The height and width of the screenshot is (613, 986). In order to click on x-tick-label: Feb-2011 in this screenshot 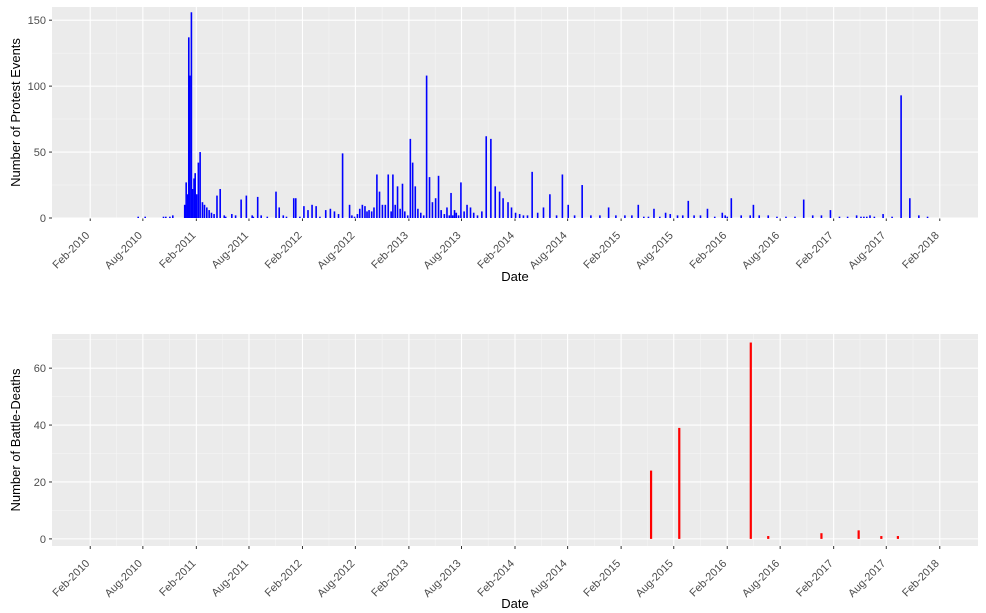, I will do `click(177, 578)`.